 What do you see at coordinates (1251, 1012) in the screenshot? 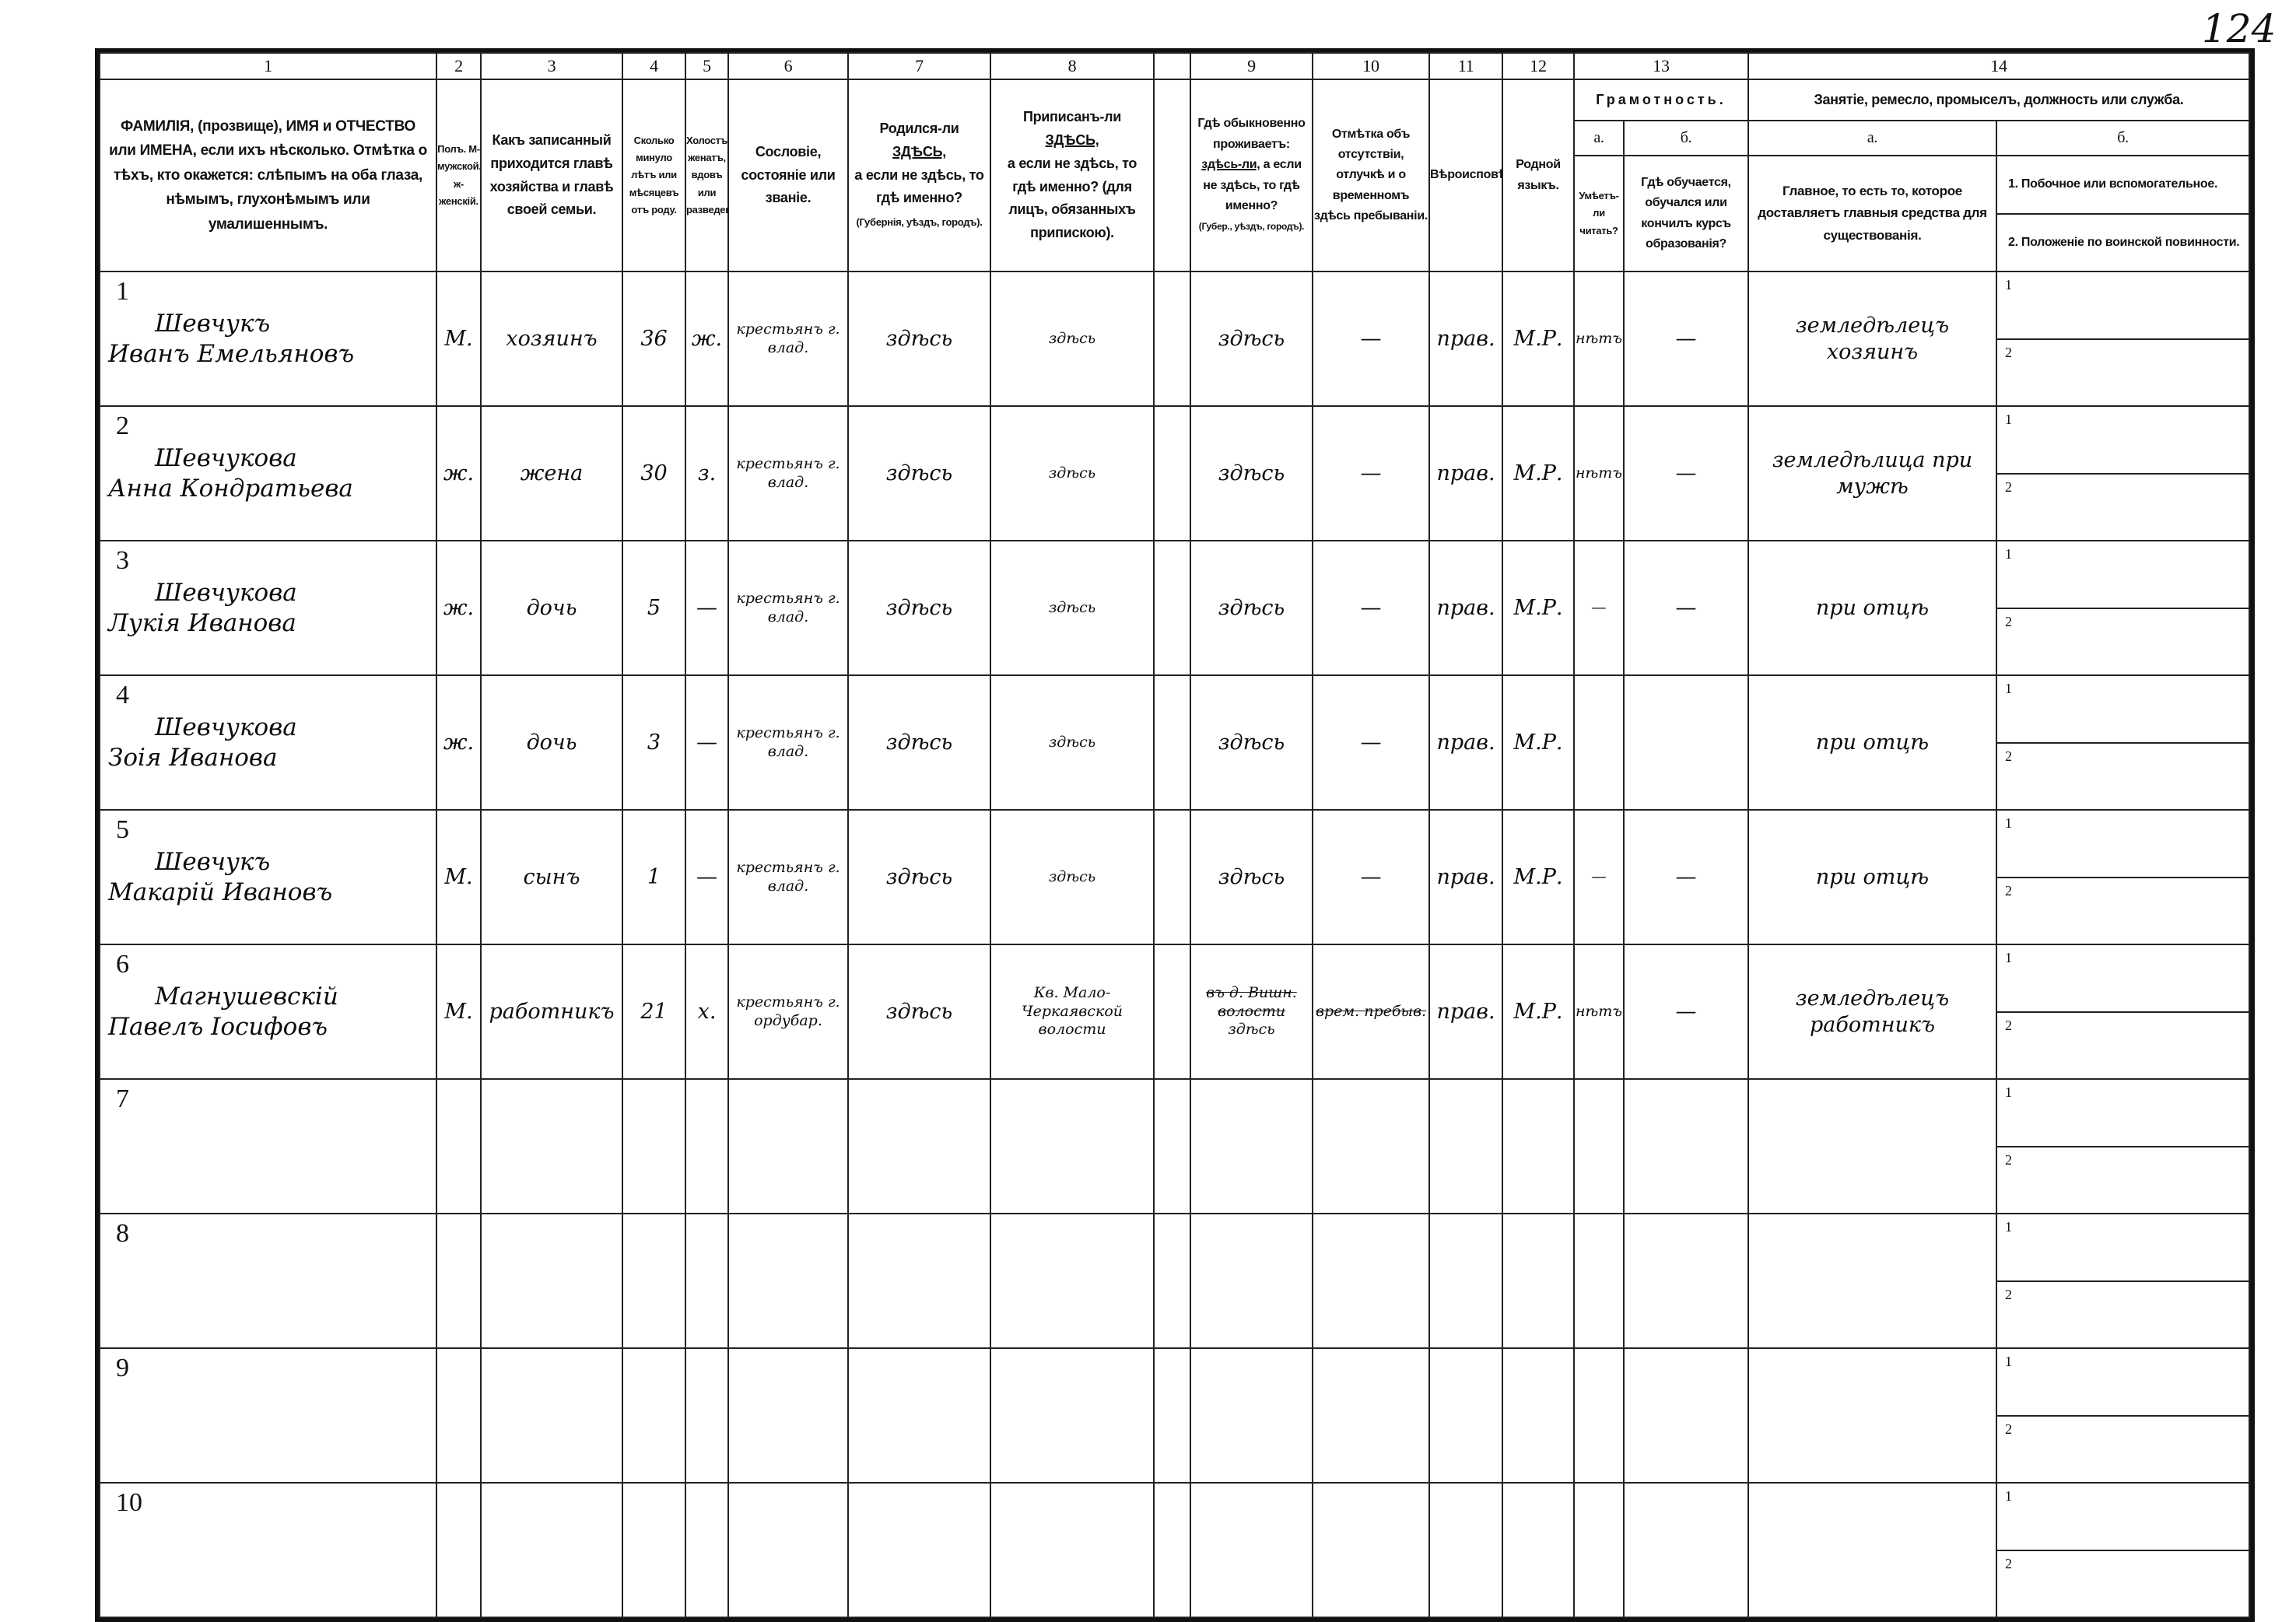
I see `residence-cell: въ д. Вишн. волости здѣсь` at bounding box center [1251, 1012].